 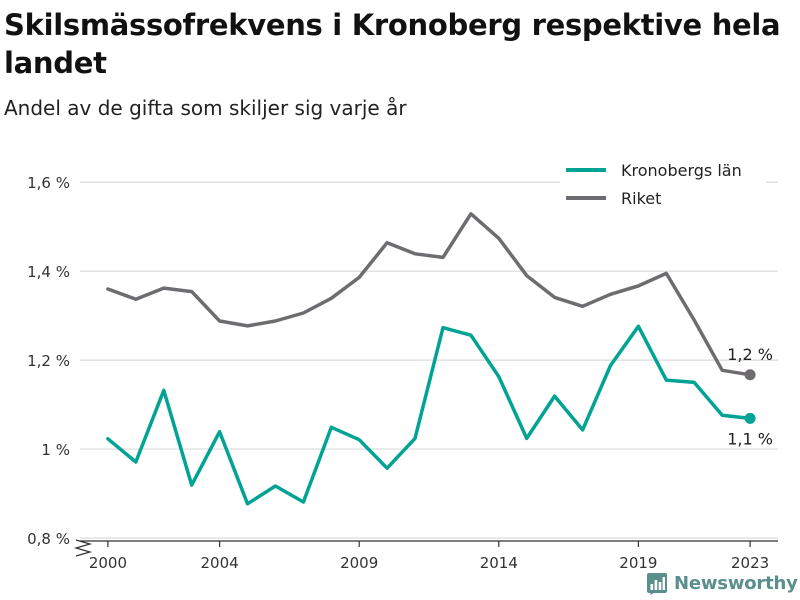 I want to click on legend-background, so click(x=663, y=183).